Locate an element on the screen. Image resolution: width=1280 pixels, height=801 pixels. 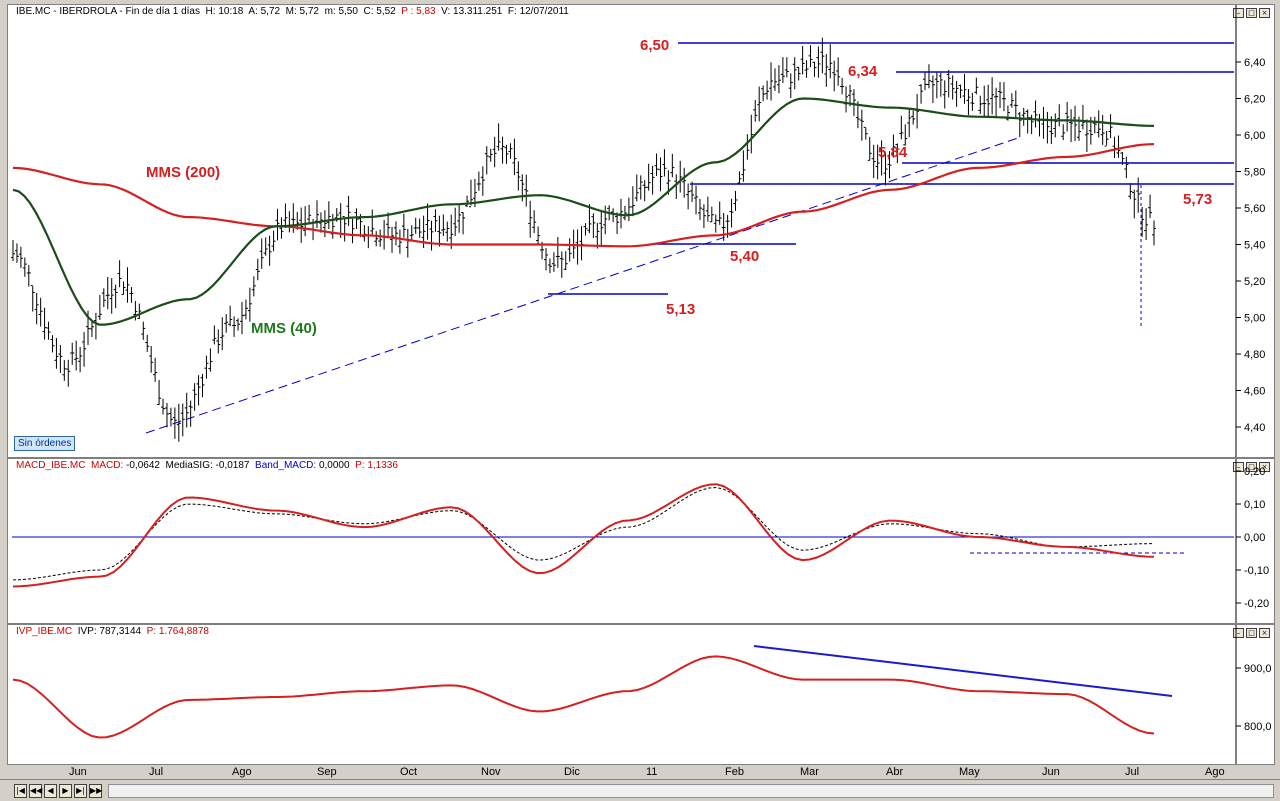
ivp-y-tick-label: 900,0 is located at coordinates (1258, 669).